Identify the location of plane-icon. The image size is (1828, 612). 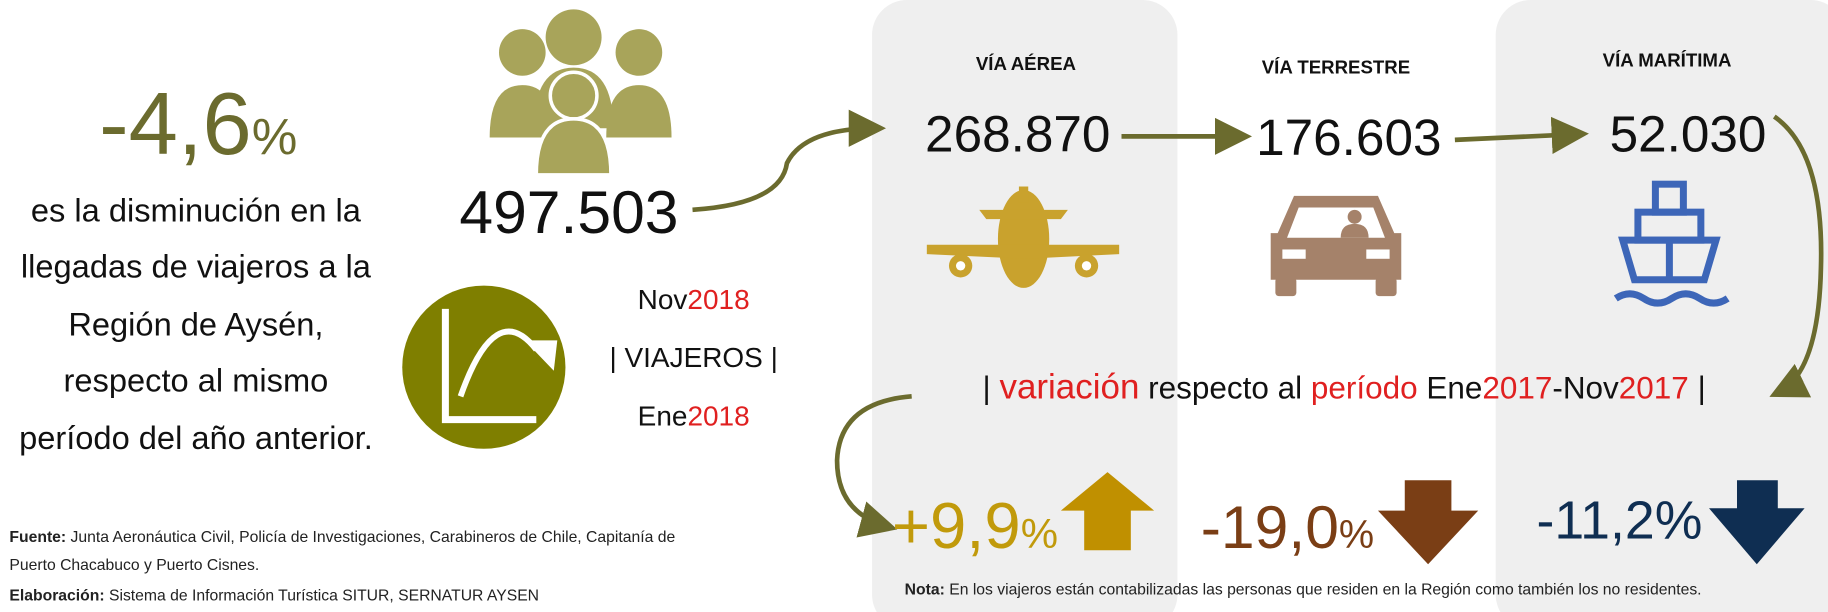
(1023, 237).